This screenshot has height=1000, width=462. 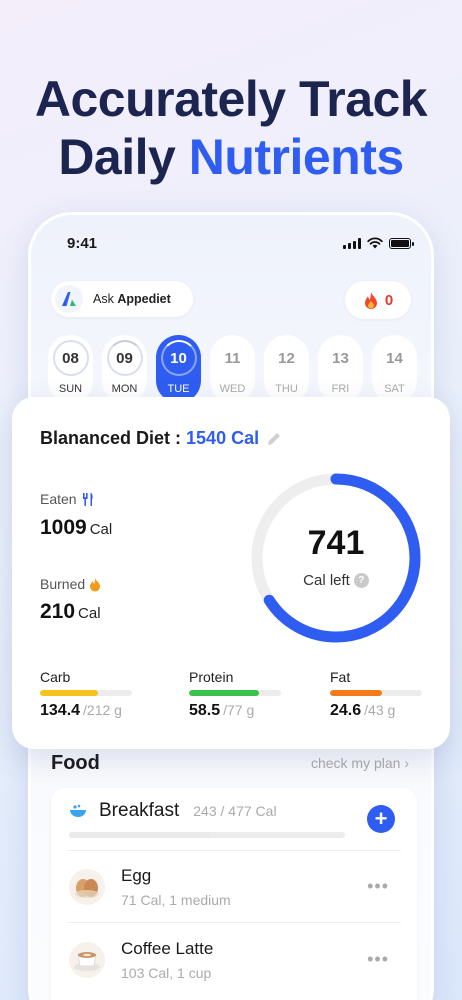 I want to click on day-number: 12, so click(x=286, y=358).